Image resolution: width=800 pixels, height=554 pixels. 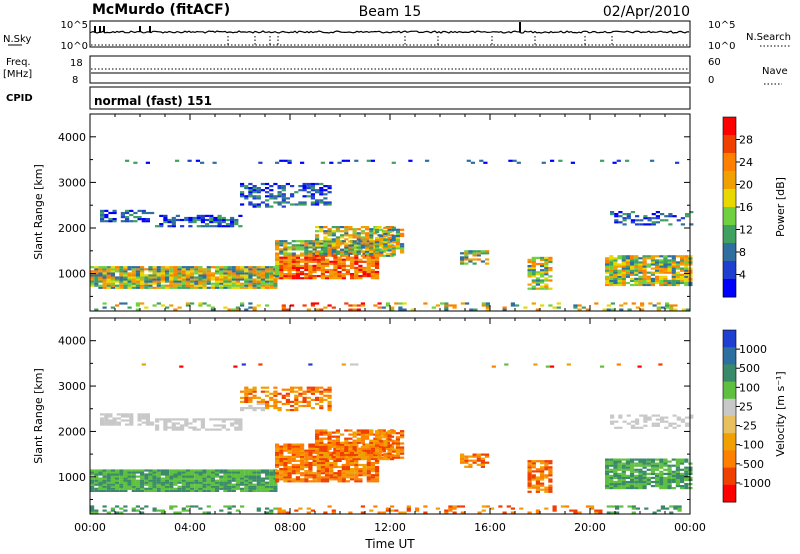 I want to click on colorbar-tick-label: 16, so click(x=746, y=207).